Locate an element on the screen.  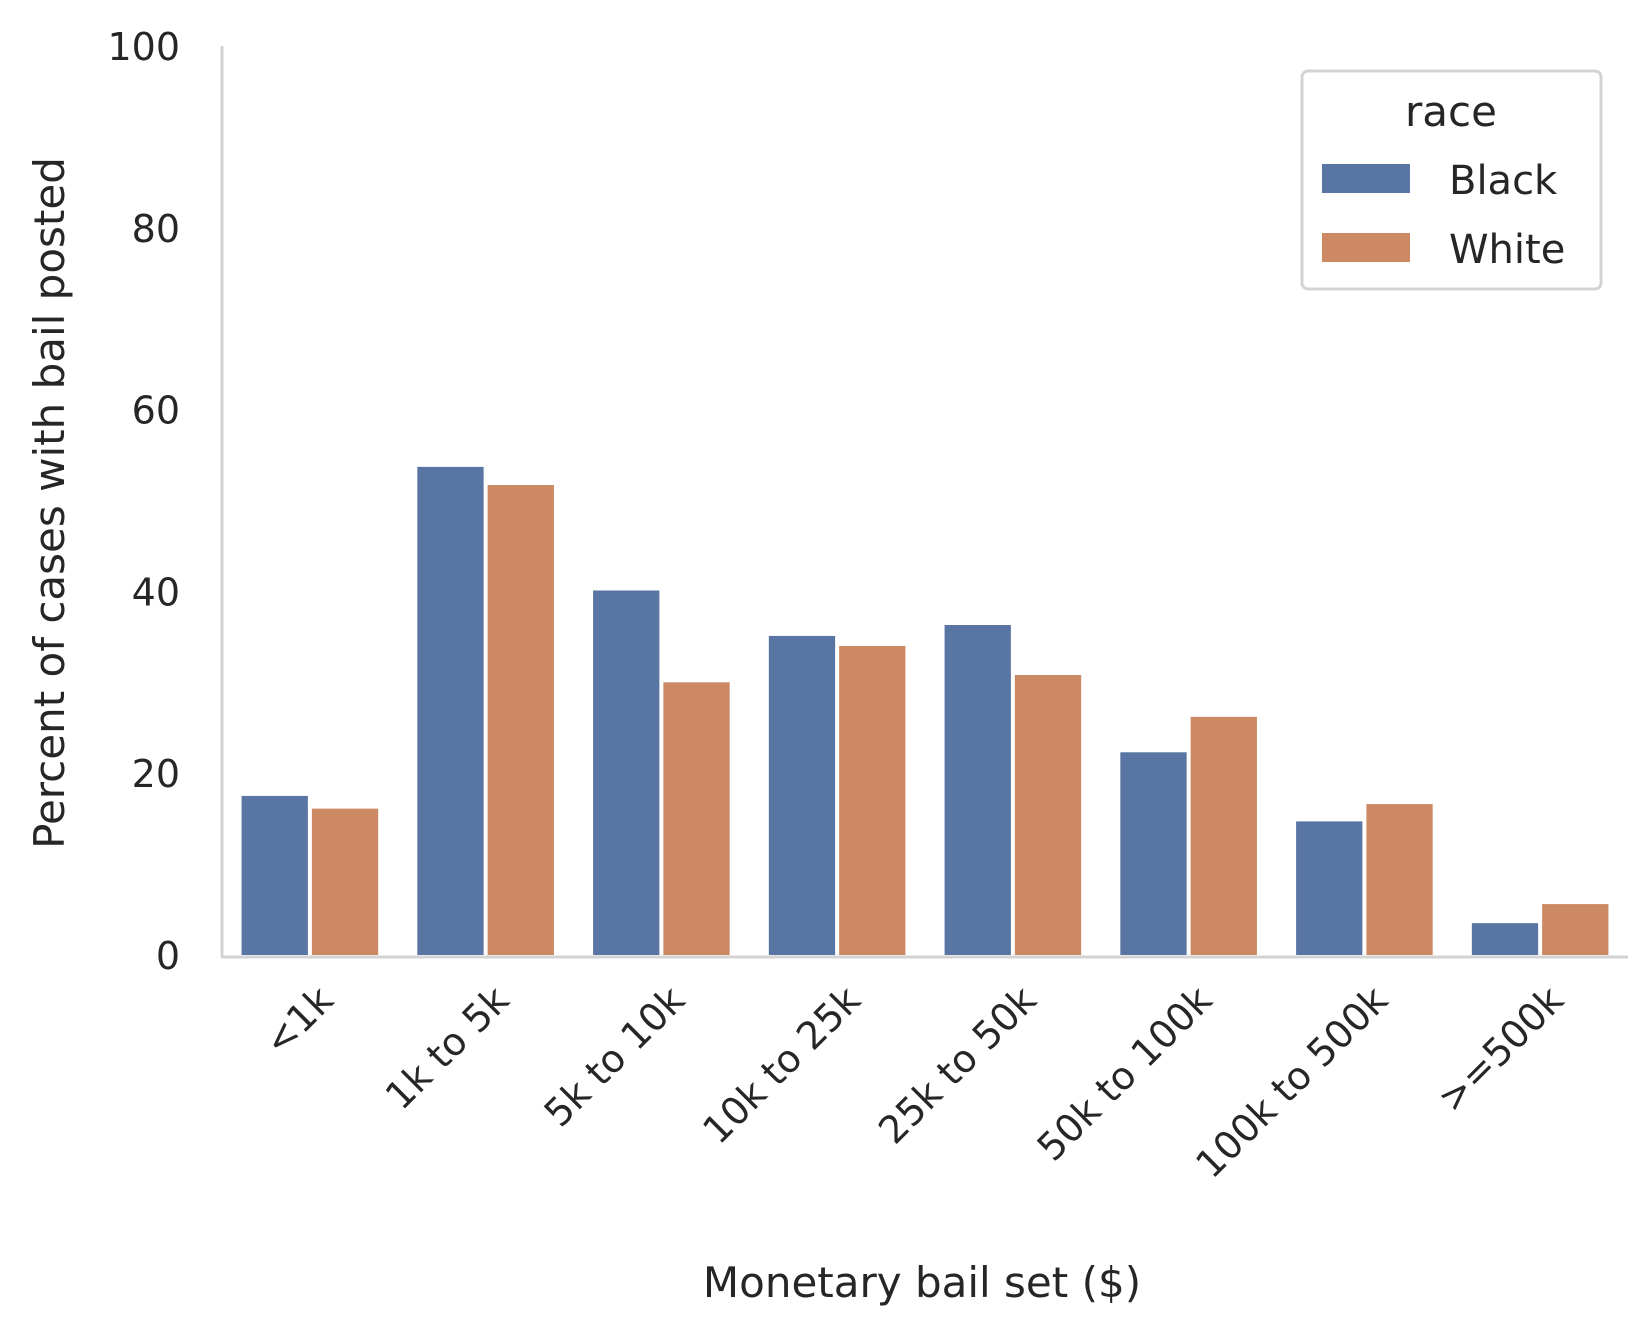
bar-black-100k-to-500k is located at coordinates (1329, 888).